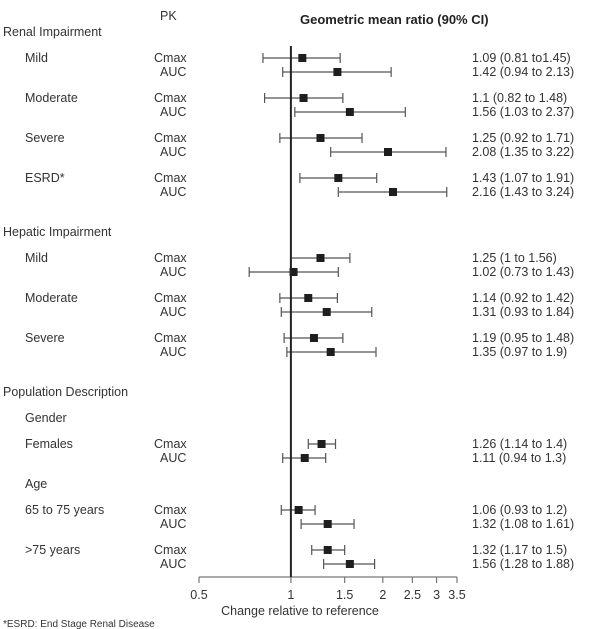 This screenshot has width=601, height=629. Describe the element at coordinates (300, 611) in the screenshot. I see `x-axis-label: Change relative to reference` at that location.